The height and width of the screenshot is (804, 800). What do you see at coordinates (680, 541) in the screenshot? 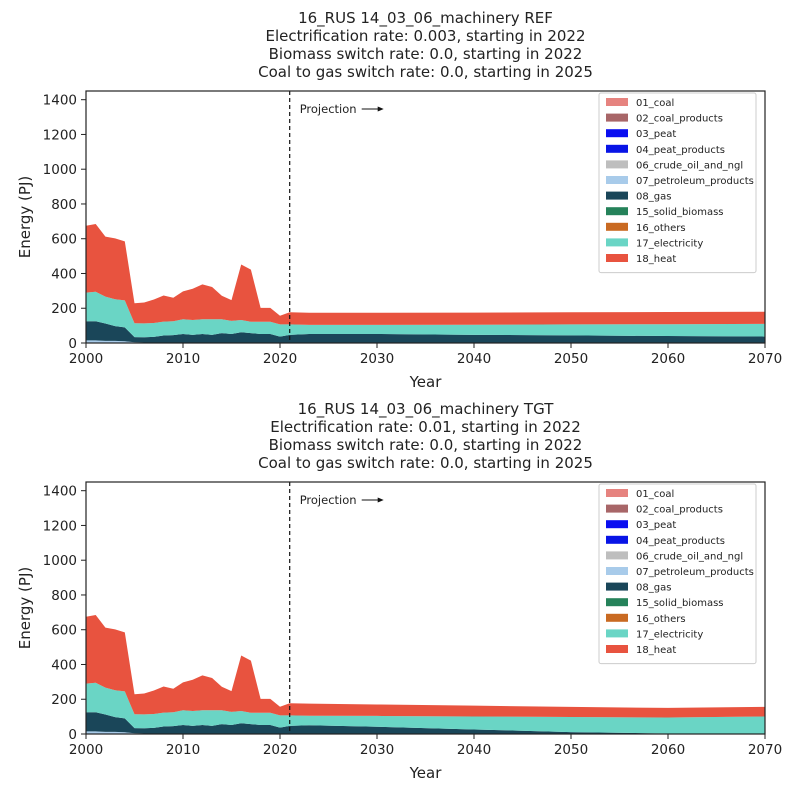
I see `legend-label-04-peat-products: 04_peat_products` at bounding box center [680, 541].